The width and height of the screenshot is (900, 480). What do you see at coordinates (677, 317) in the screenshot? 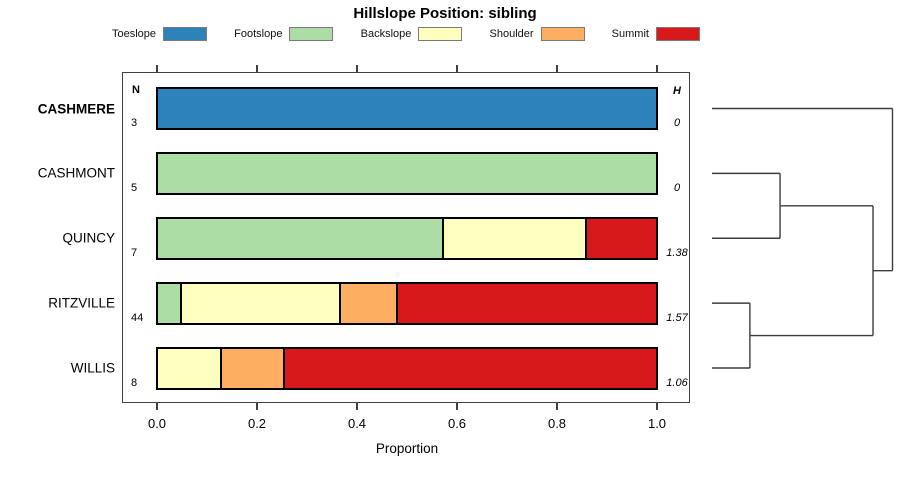
I see `h-value: 1.57` at bounding box center [677, 317].